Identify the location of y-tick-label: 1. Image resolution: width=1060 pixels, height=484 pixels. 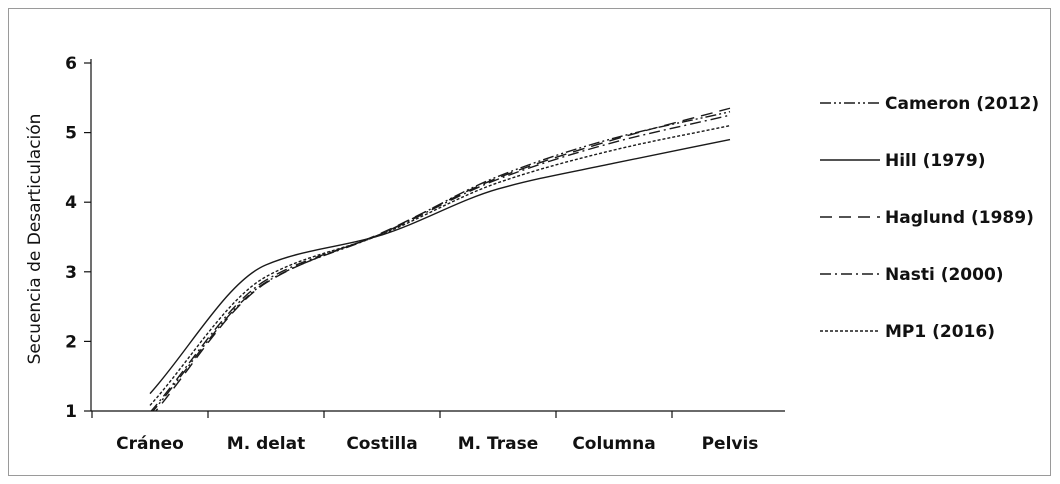
(71, 412).